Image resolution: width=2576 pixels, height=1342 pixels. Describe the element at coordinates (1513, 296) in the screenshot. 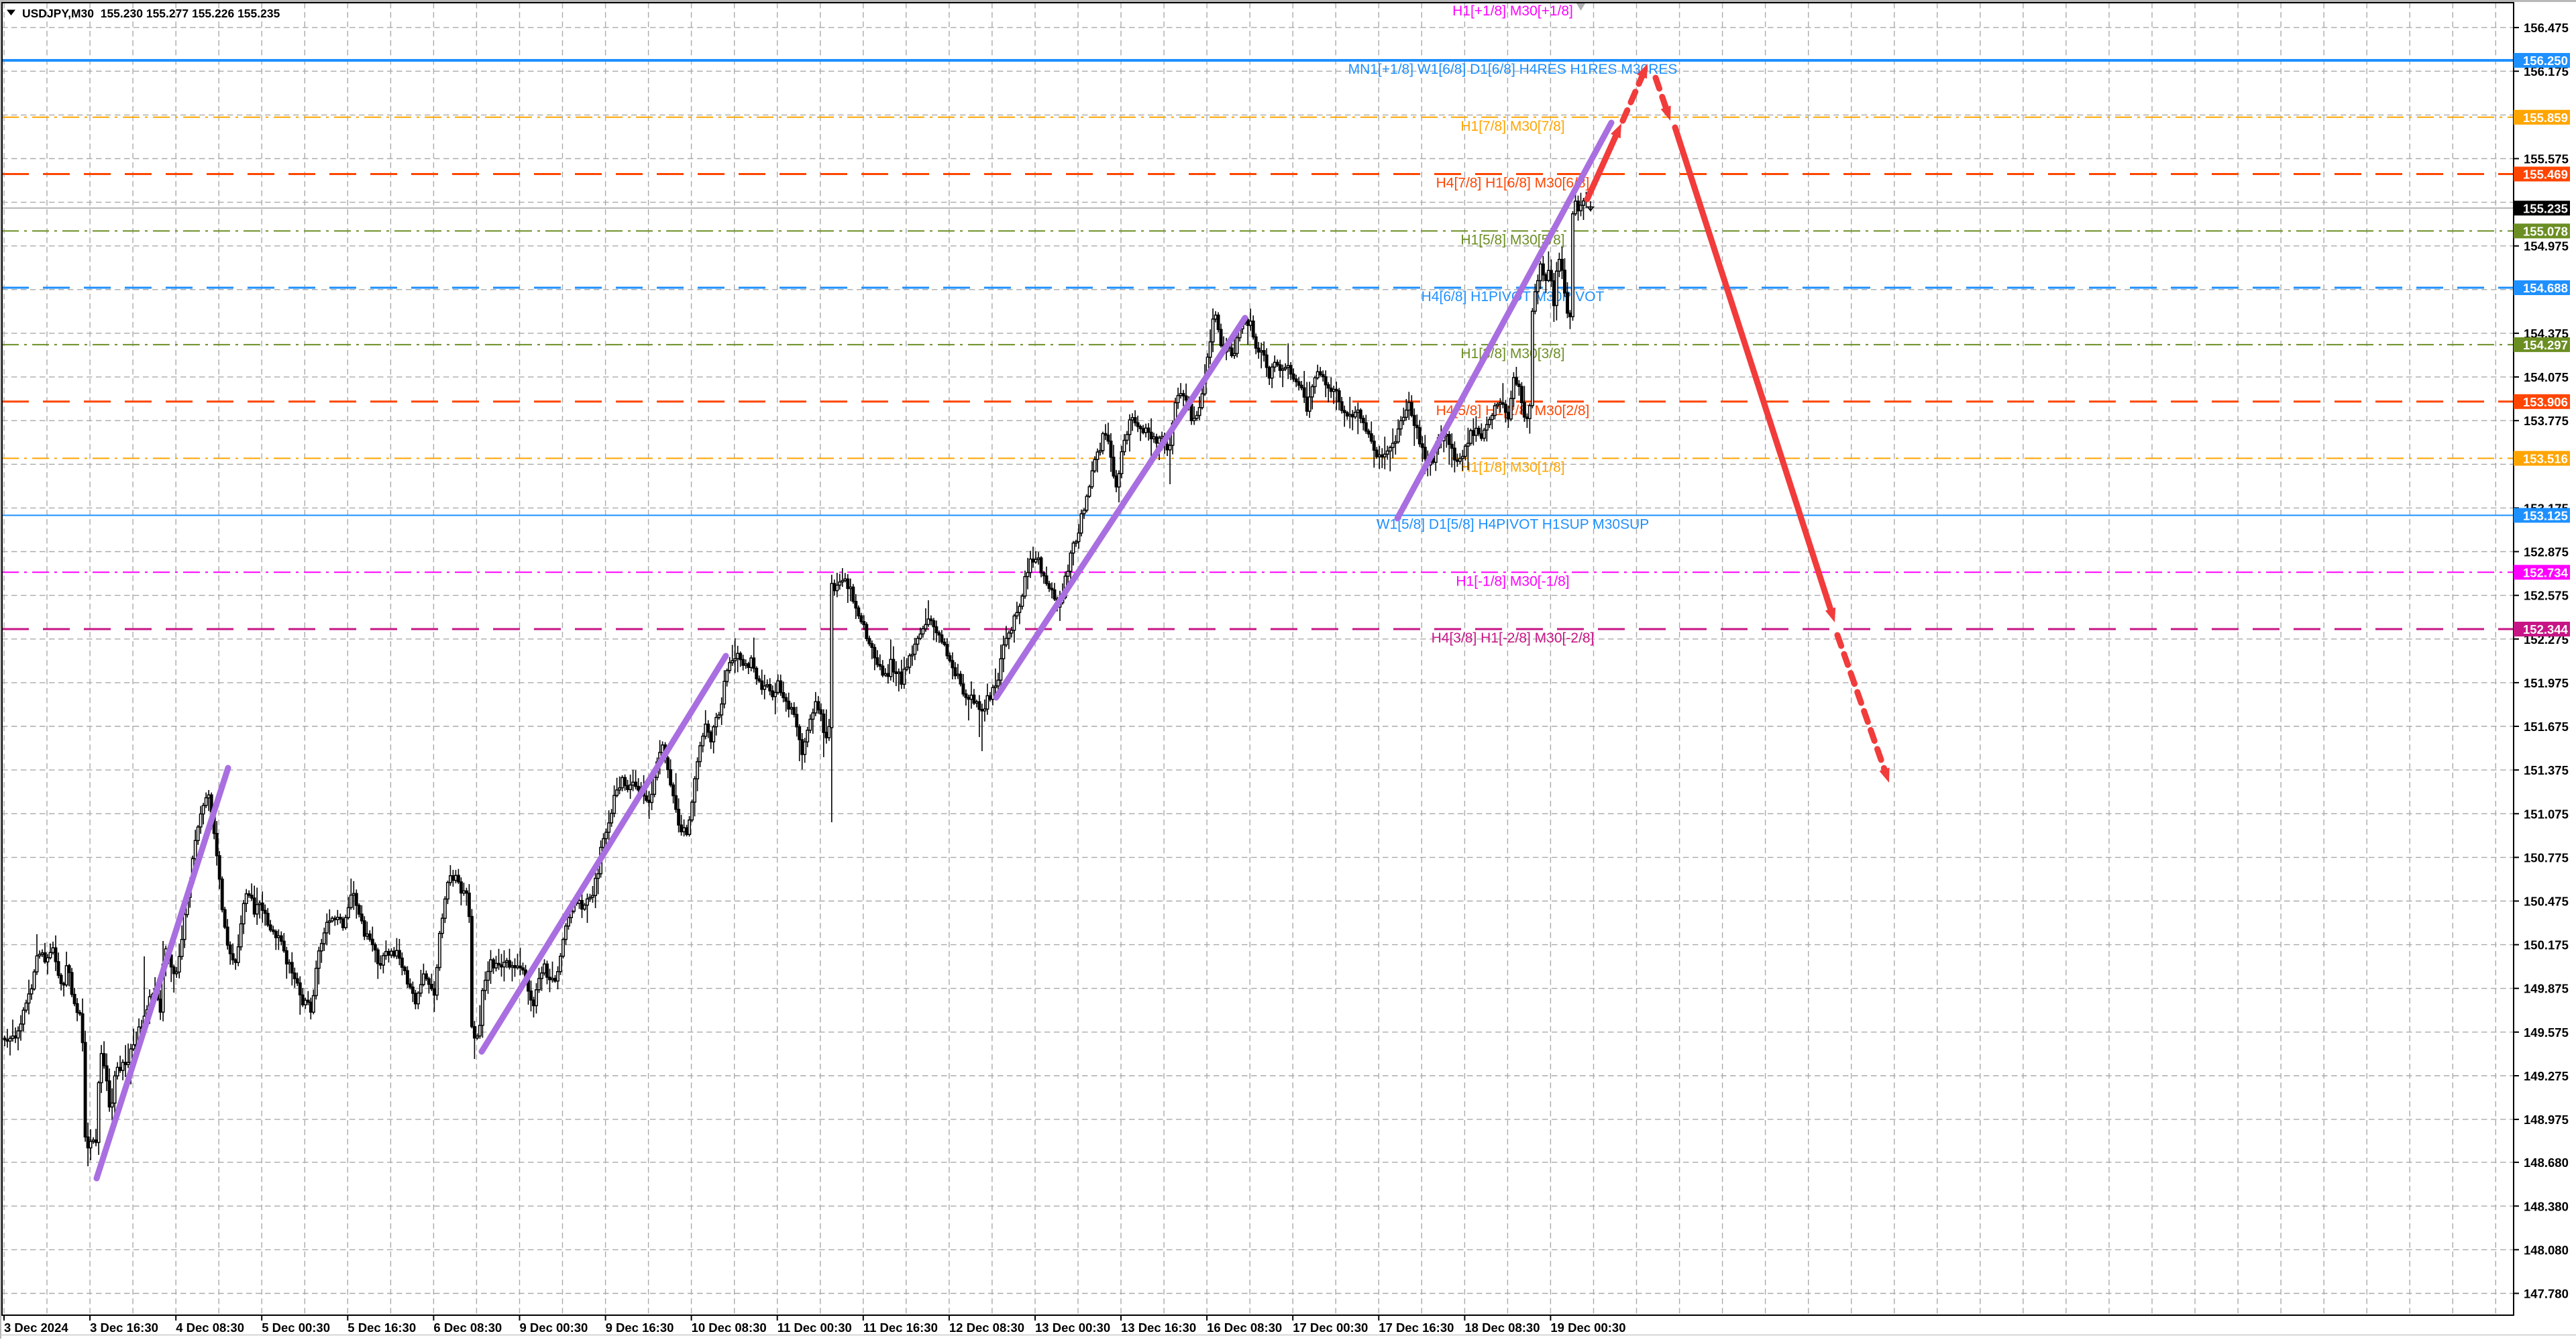

I see `svg-text: H4[6/8] H1PIVOT M30PIVOT` at that location.